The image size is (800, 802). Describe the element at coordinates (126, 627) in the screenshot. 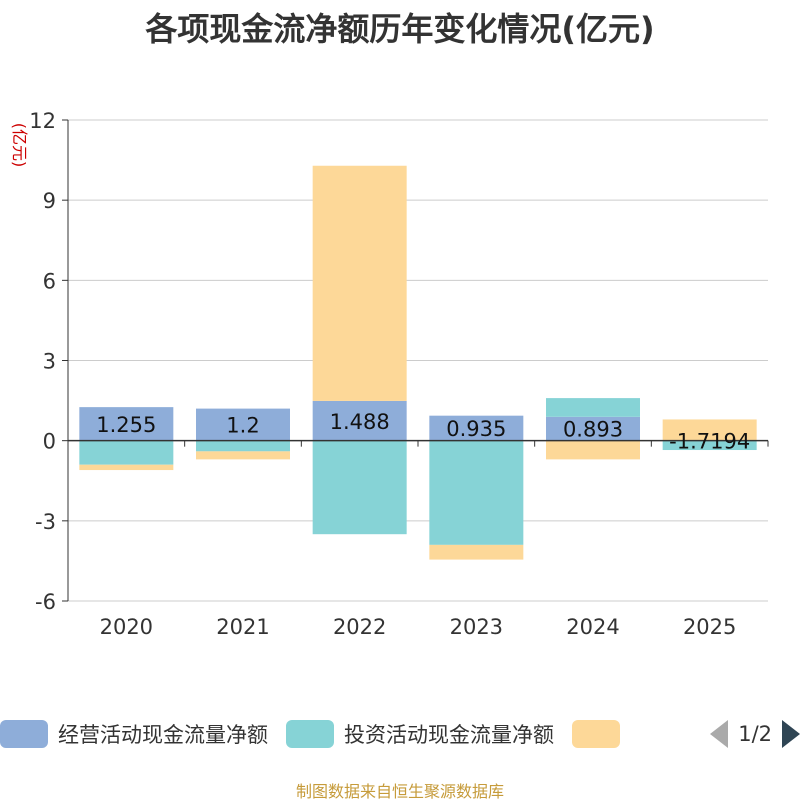

I see `x-tick-label: 2020` at that location.